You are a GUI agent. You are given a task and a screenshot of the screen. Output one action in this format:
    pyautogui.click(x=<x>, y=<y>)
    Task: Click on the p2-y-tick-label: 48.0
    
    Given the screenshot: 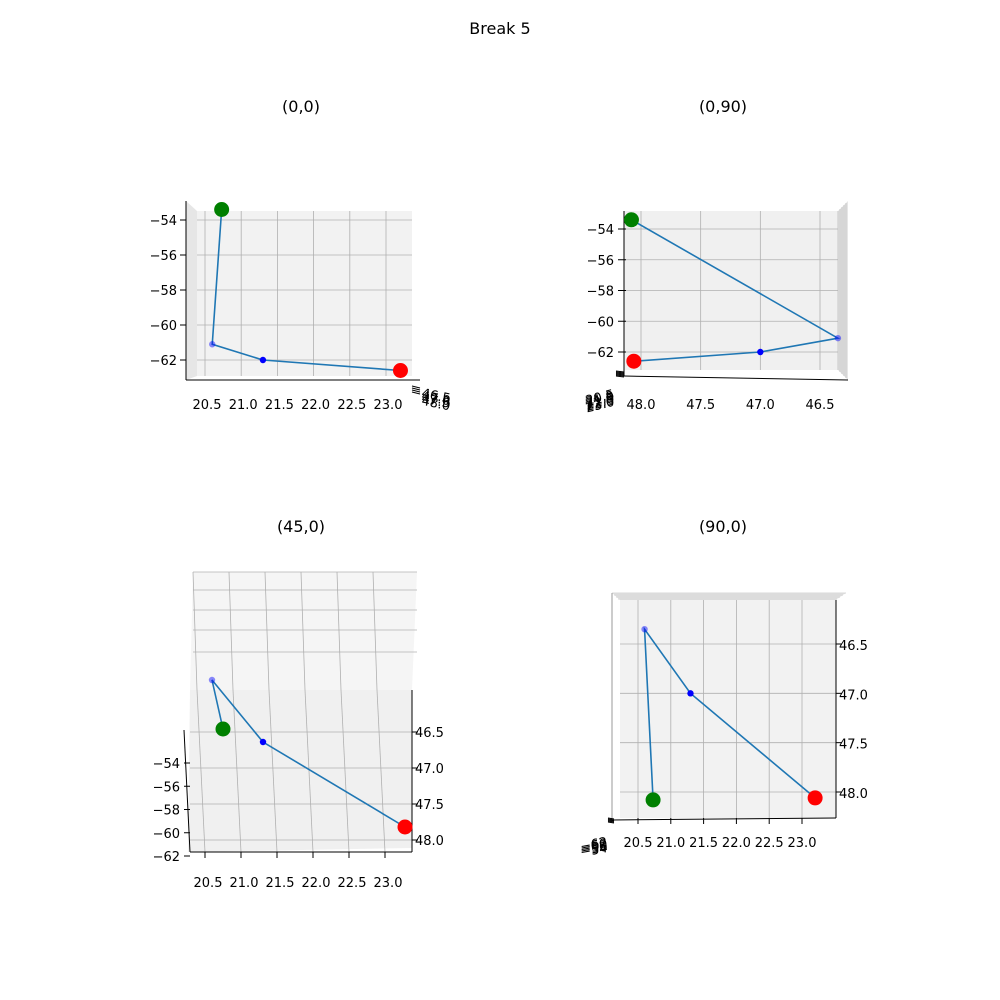 What is the action you would take?
    pyautogui.click(x=429, y=841)
    